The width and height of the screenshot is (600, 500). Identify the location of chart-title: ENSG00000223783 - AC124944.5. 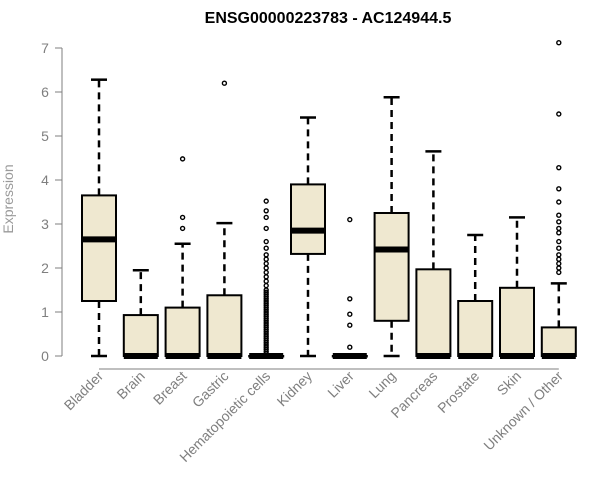
(328, 18).